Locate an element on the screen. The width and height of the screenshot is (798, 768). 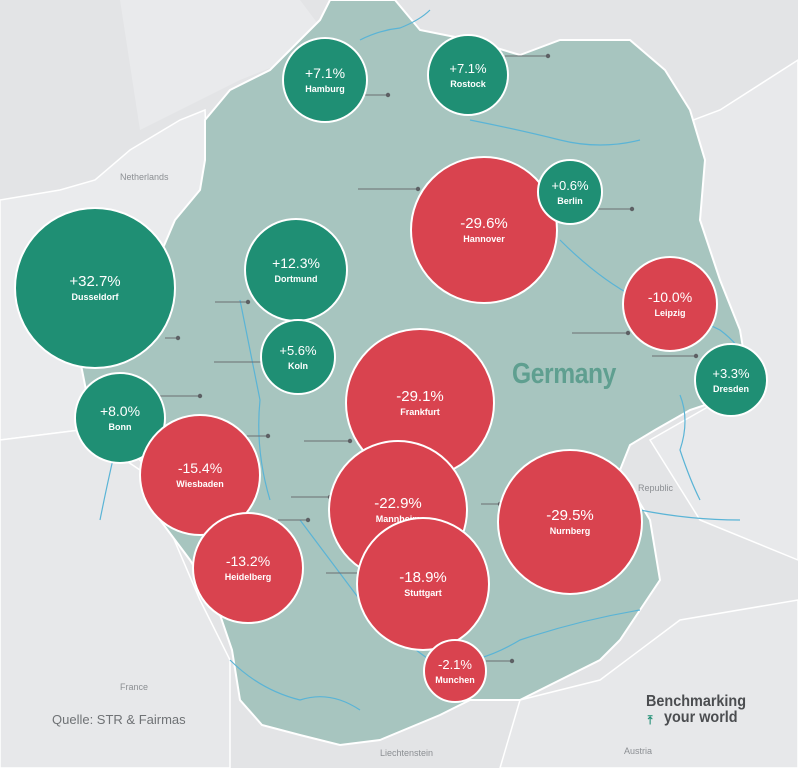
bubble-hannover is located at coordinates (484, 230).